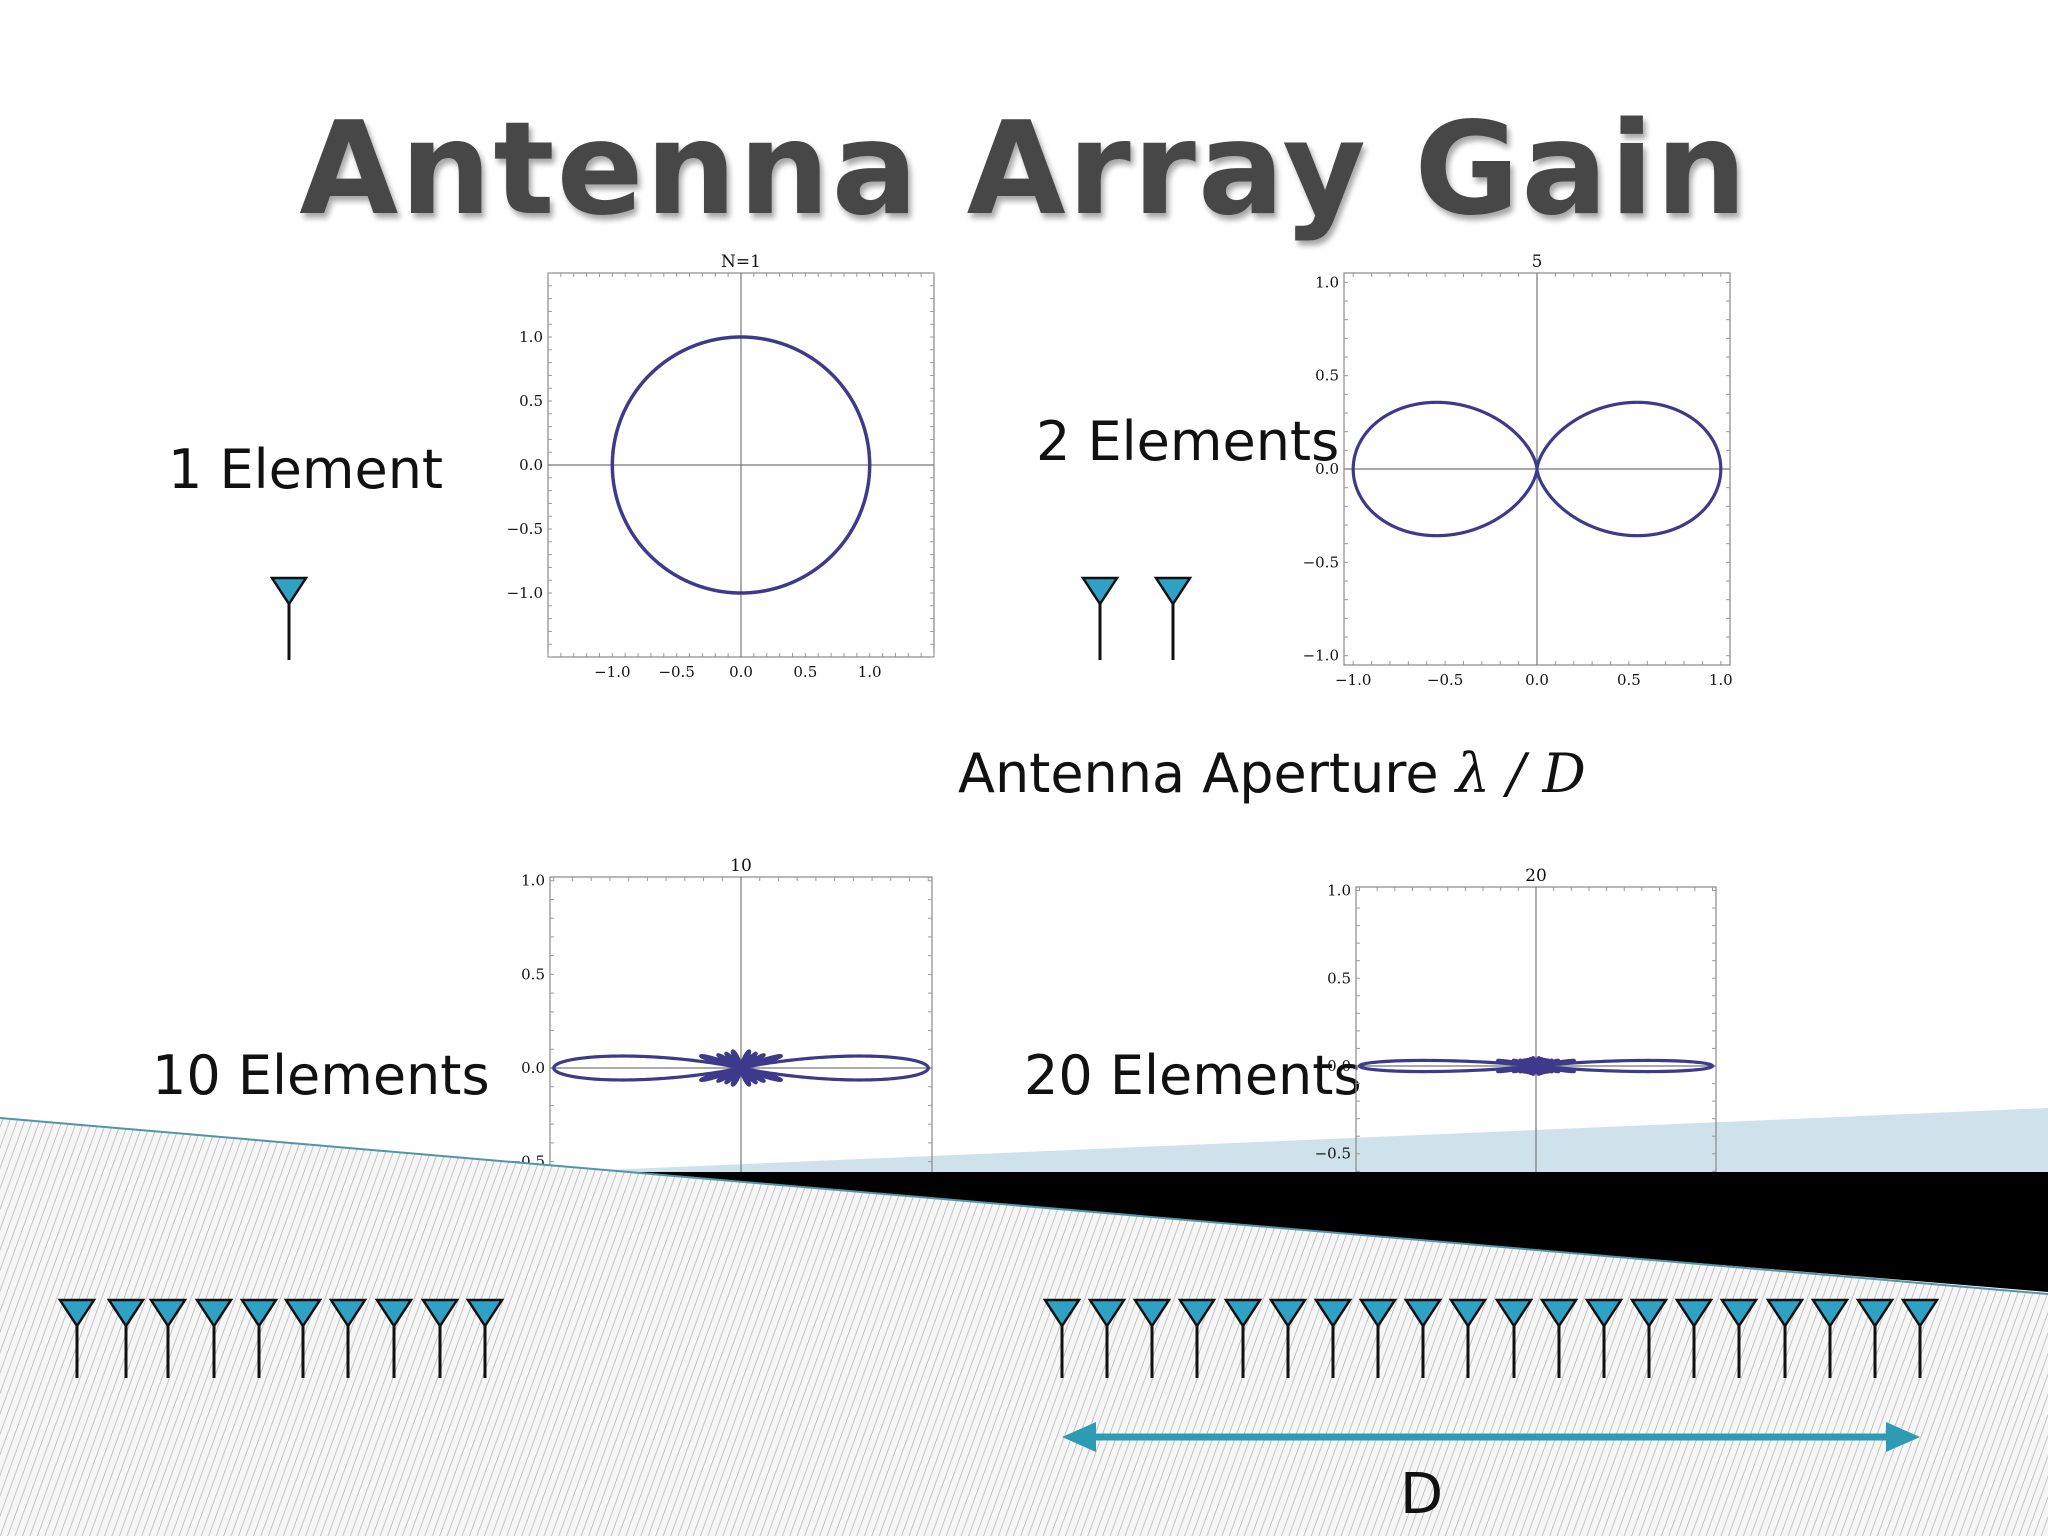 This screenshot has width=2048, height=1536. Describe the element at coordinates (1193, 1075) in the screenshot. I see `label-20-elements: 20 Elements` at that location.